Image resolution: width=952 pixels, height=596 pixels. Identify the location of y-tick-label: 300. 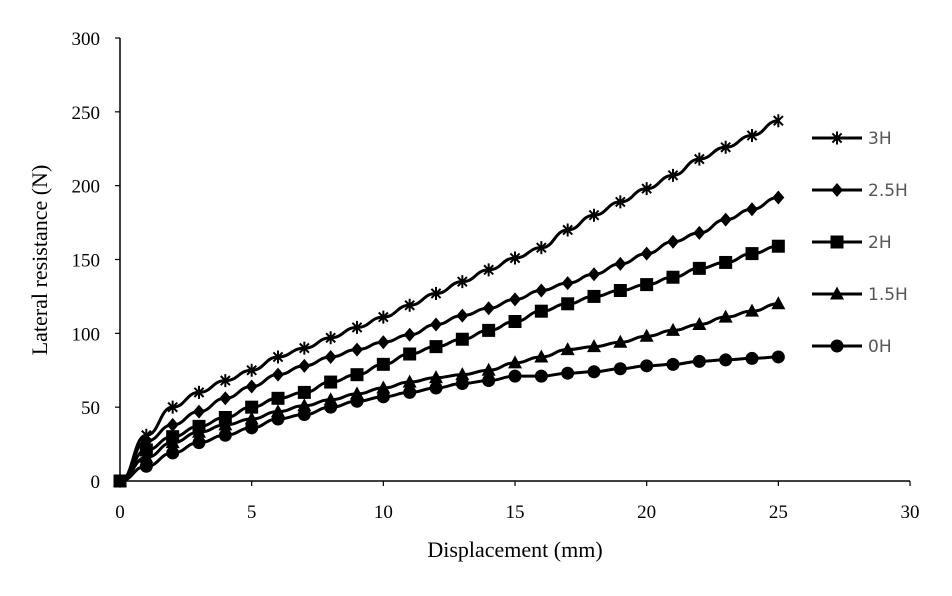
(86, 39).